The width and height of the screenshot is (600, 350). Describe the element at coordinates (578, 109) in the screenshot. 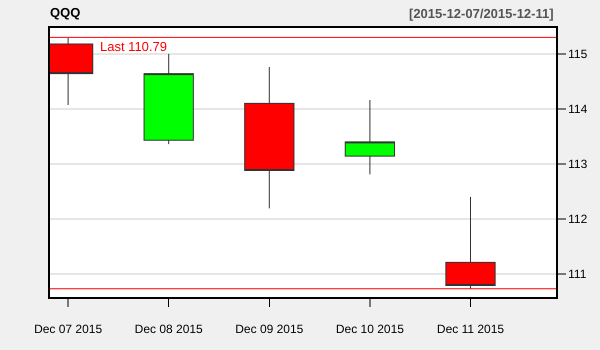

I see `y-tick-label: 114` at that location.